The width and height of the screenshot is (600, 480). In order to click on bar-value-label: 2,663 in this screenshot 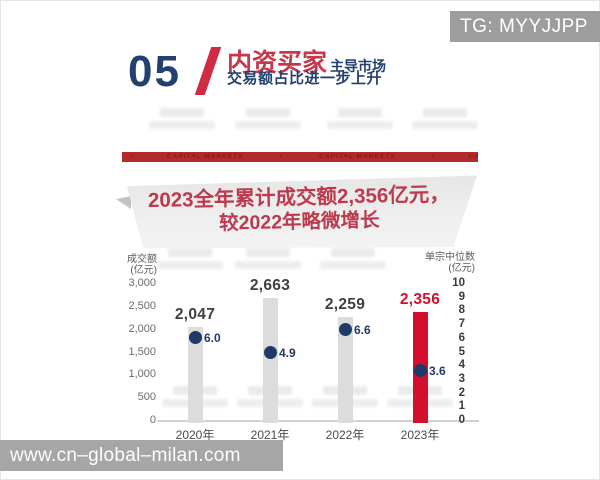, I will do `click(270, 286)`.